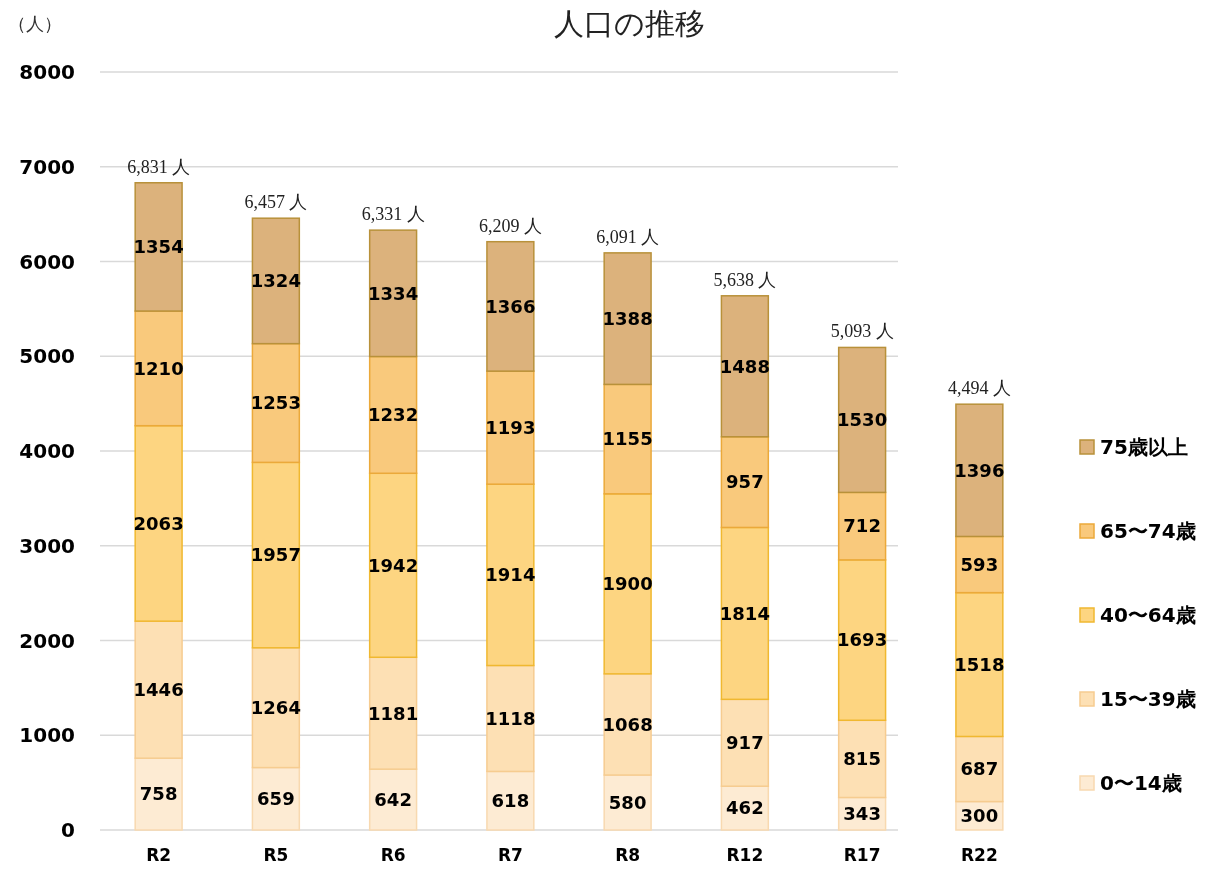 Image resolution: width=1219 pixels, height=871 pixels. Describe the element at coordinates (158, 368) in the screenshot. I see `data-label: 1210` at that location.